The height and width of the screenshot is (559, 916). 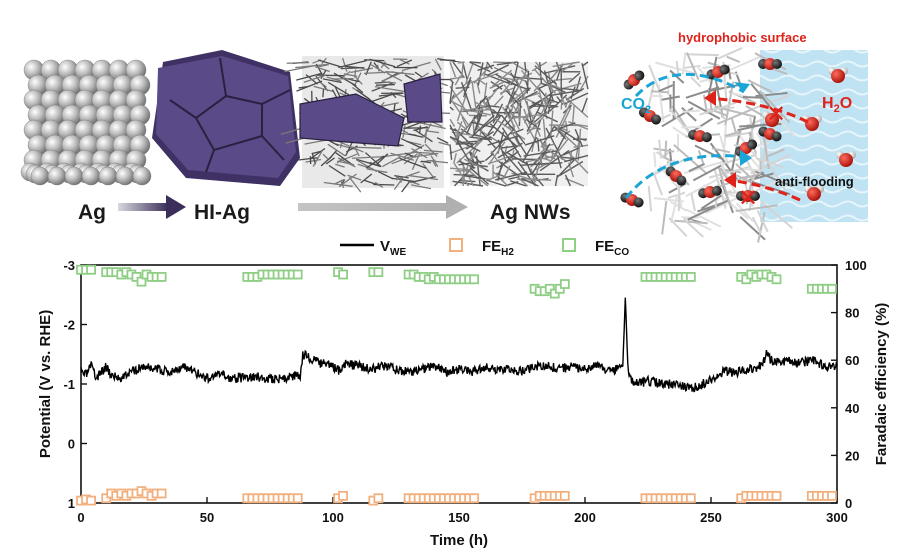 I want to click on label-hydrophobic-surface: hydrophobic surface, so click(x=742, y=37).